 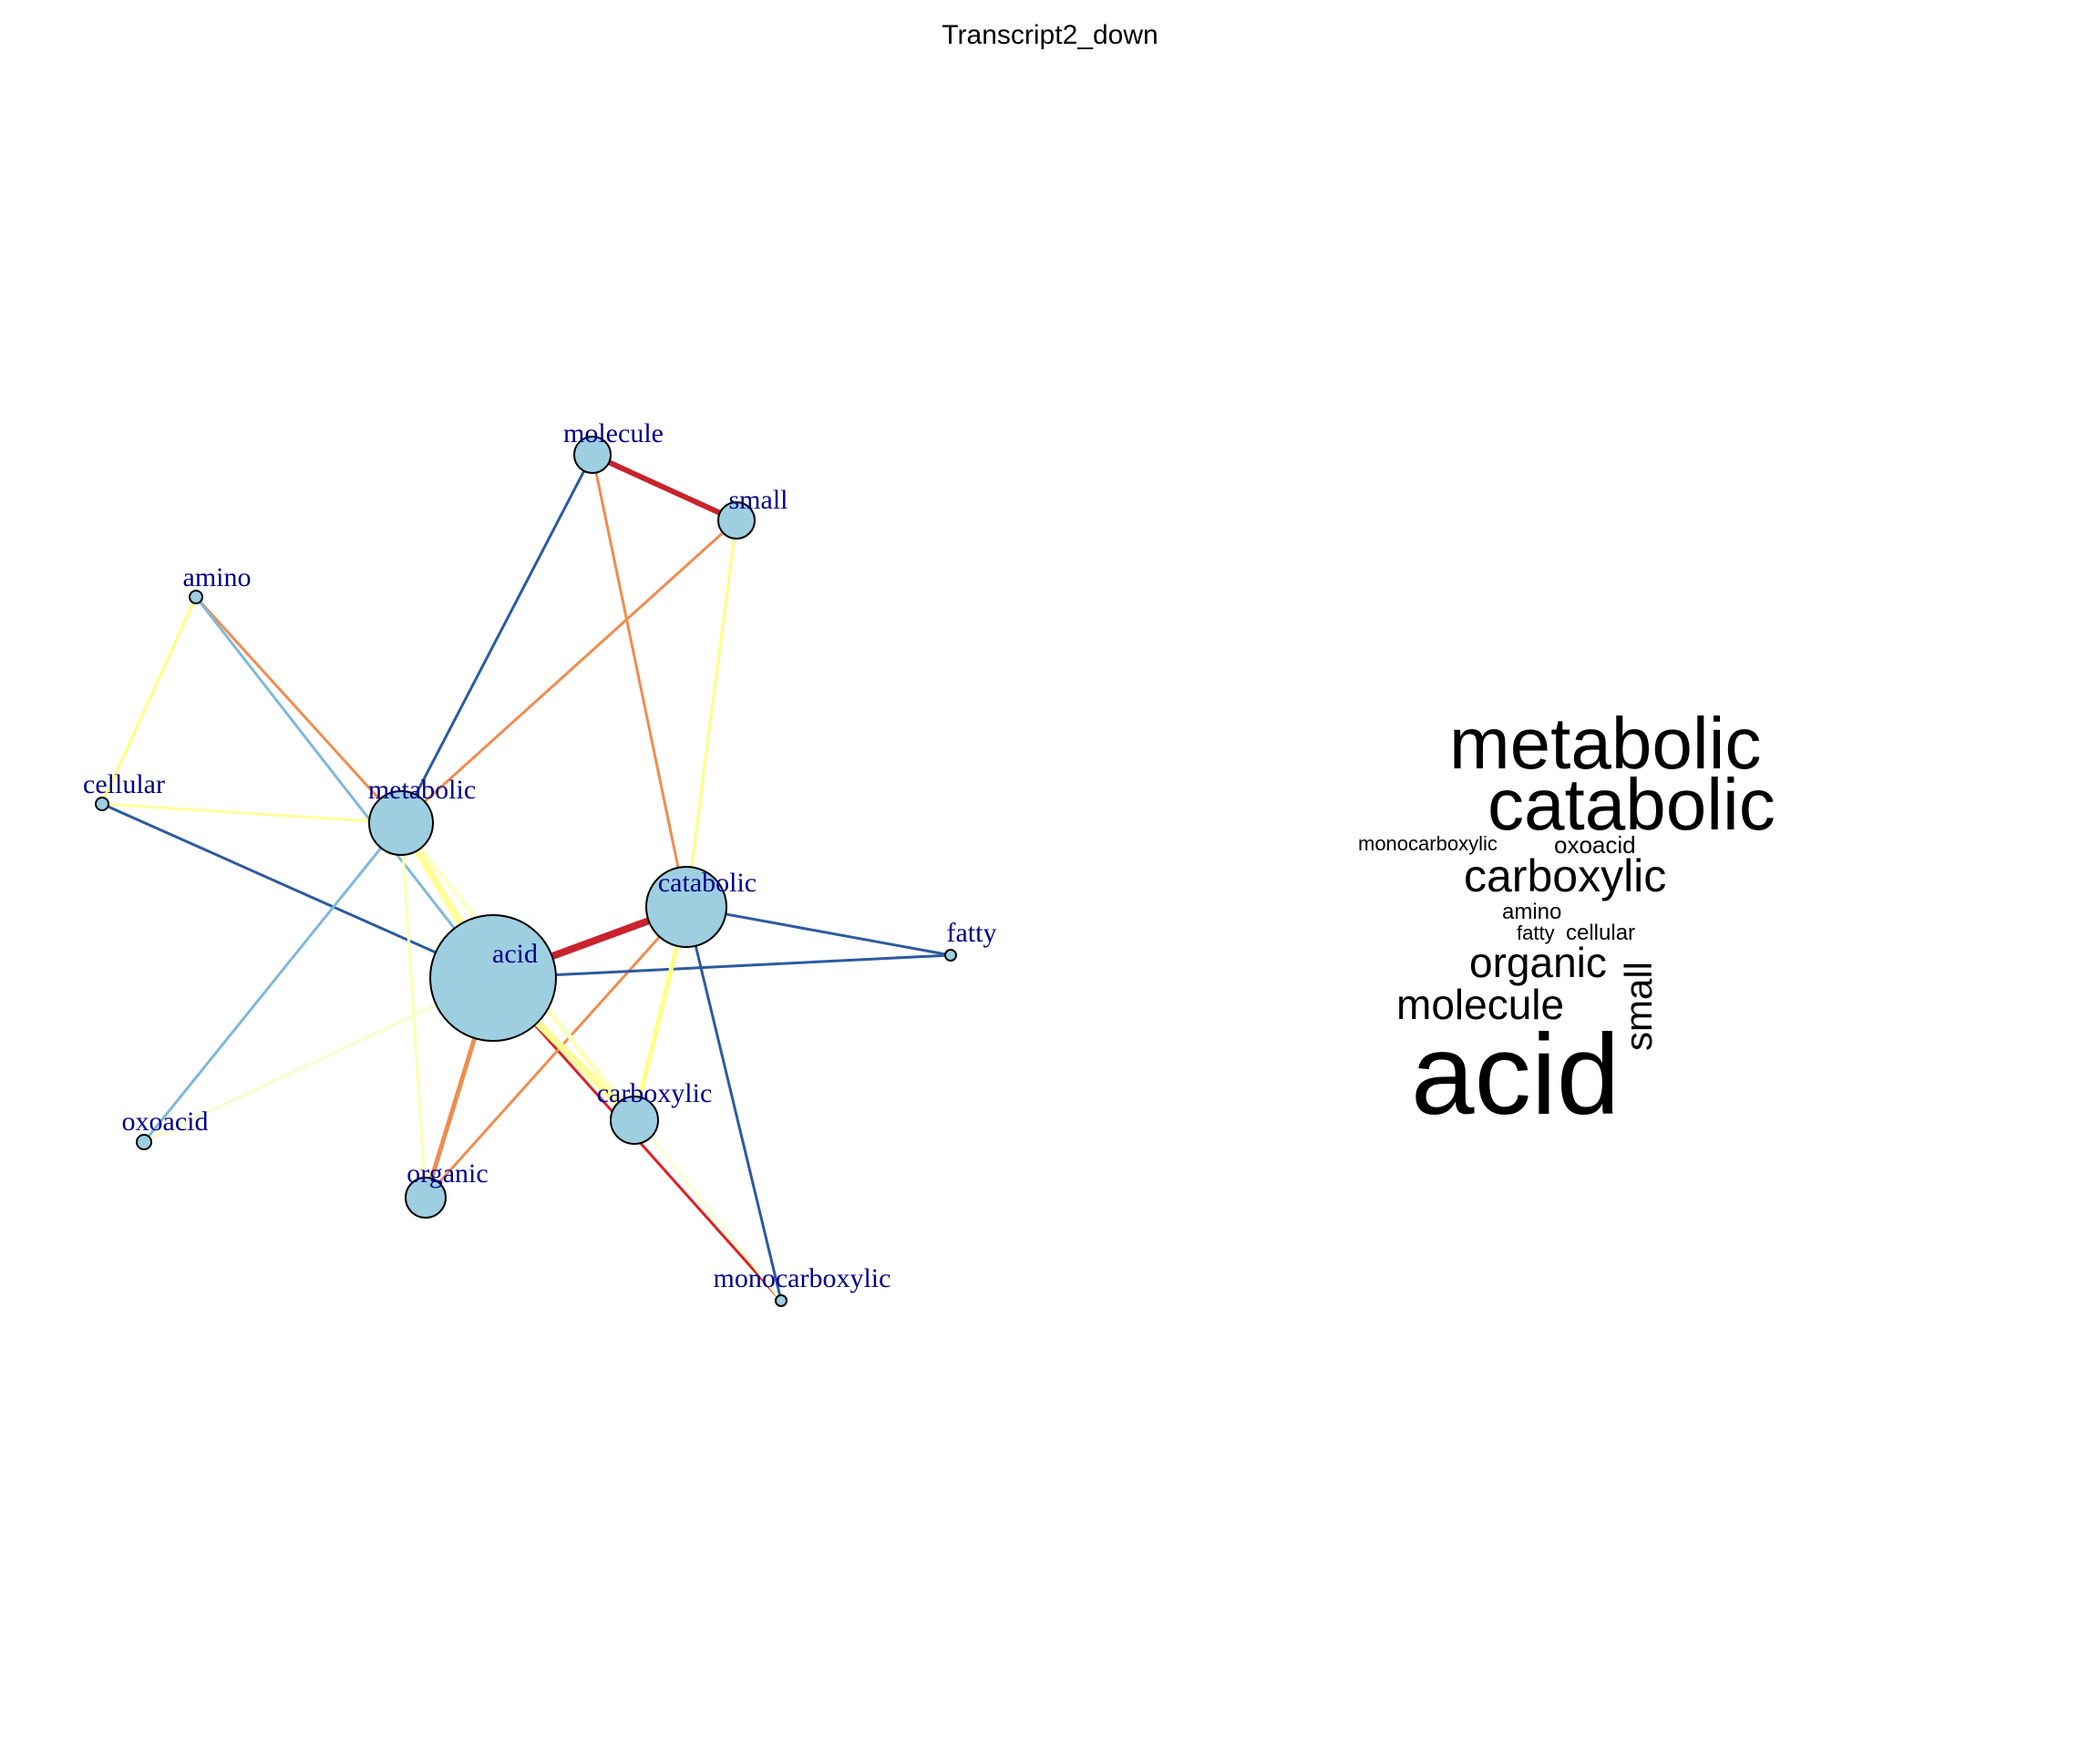 I want to click on edge-metabolic-cellular, so click(x=251, y=814).